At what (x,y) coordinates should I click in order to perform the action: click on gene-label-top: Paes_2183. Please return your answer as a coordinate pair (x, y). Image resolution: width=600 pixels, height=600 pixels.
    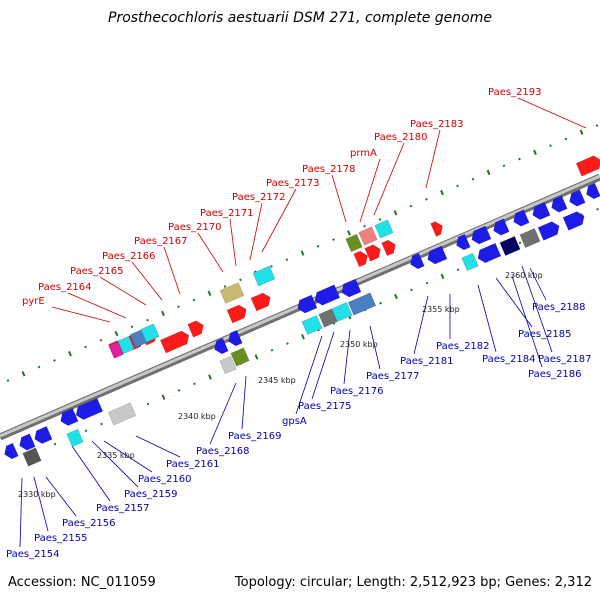
    Looking at the image, I should click on (437, 124).